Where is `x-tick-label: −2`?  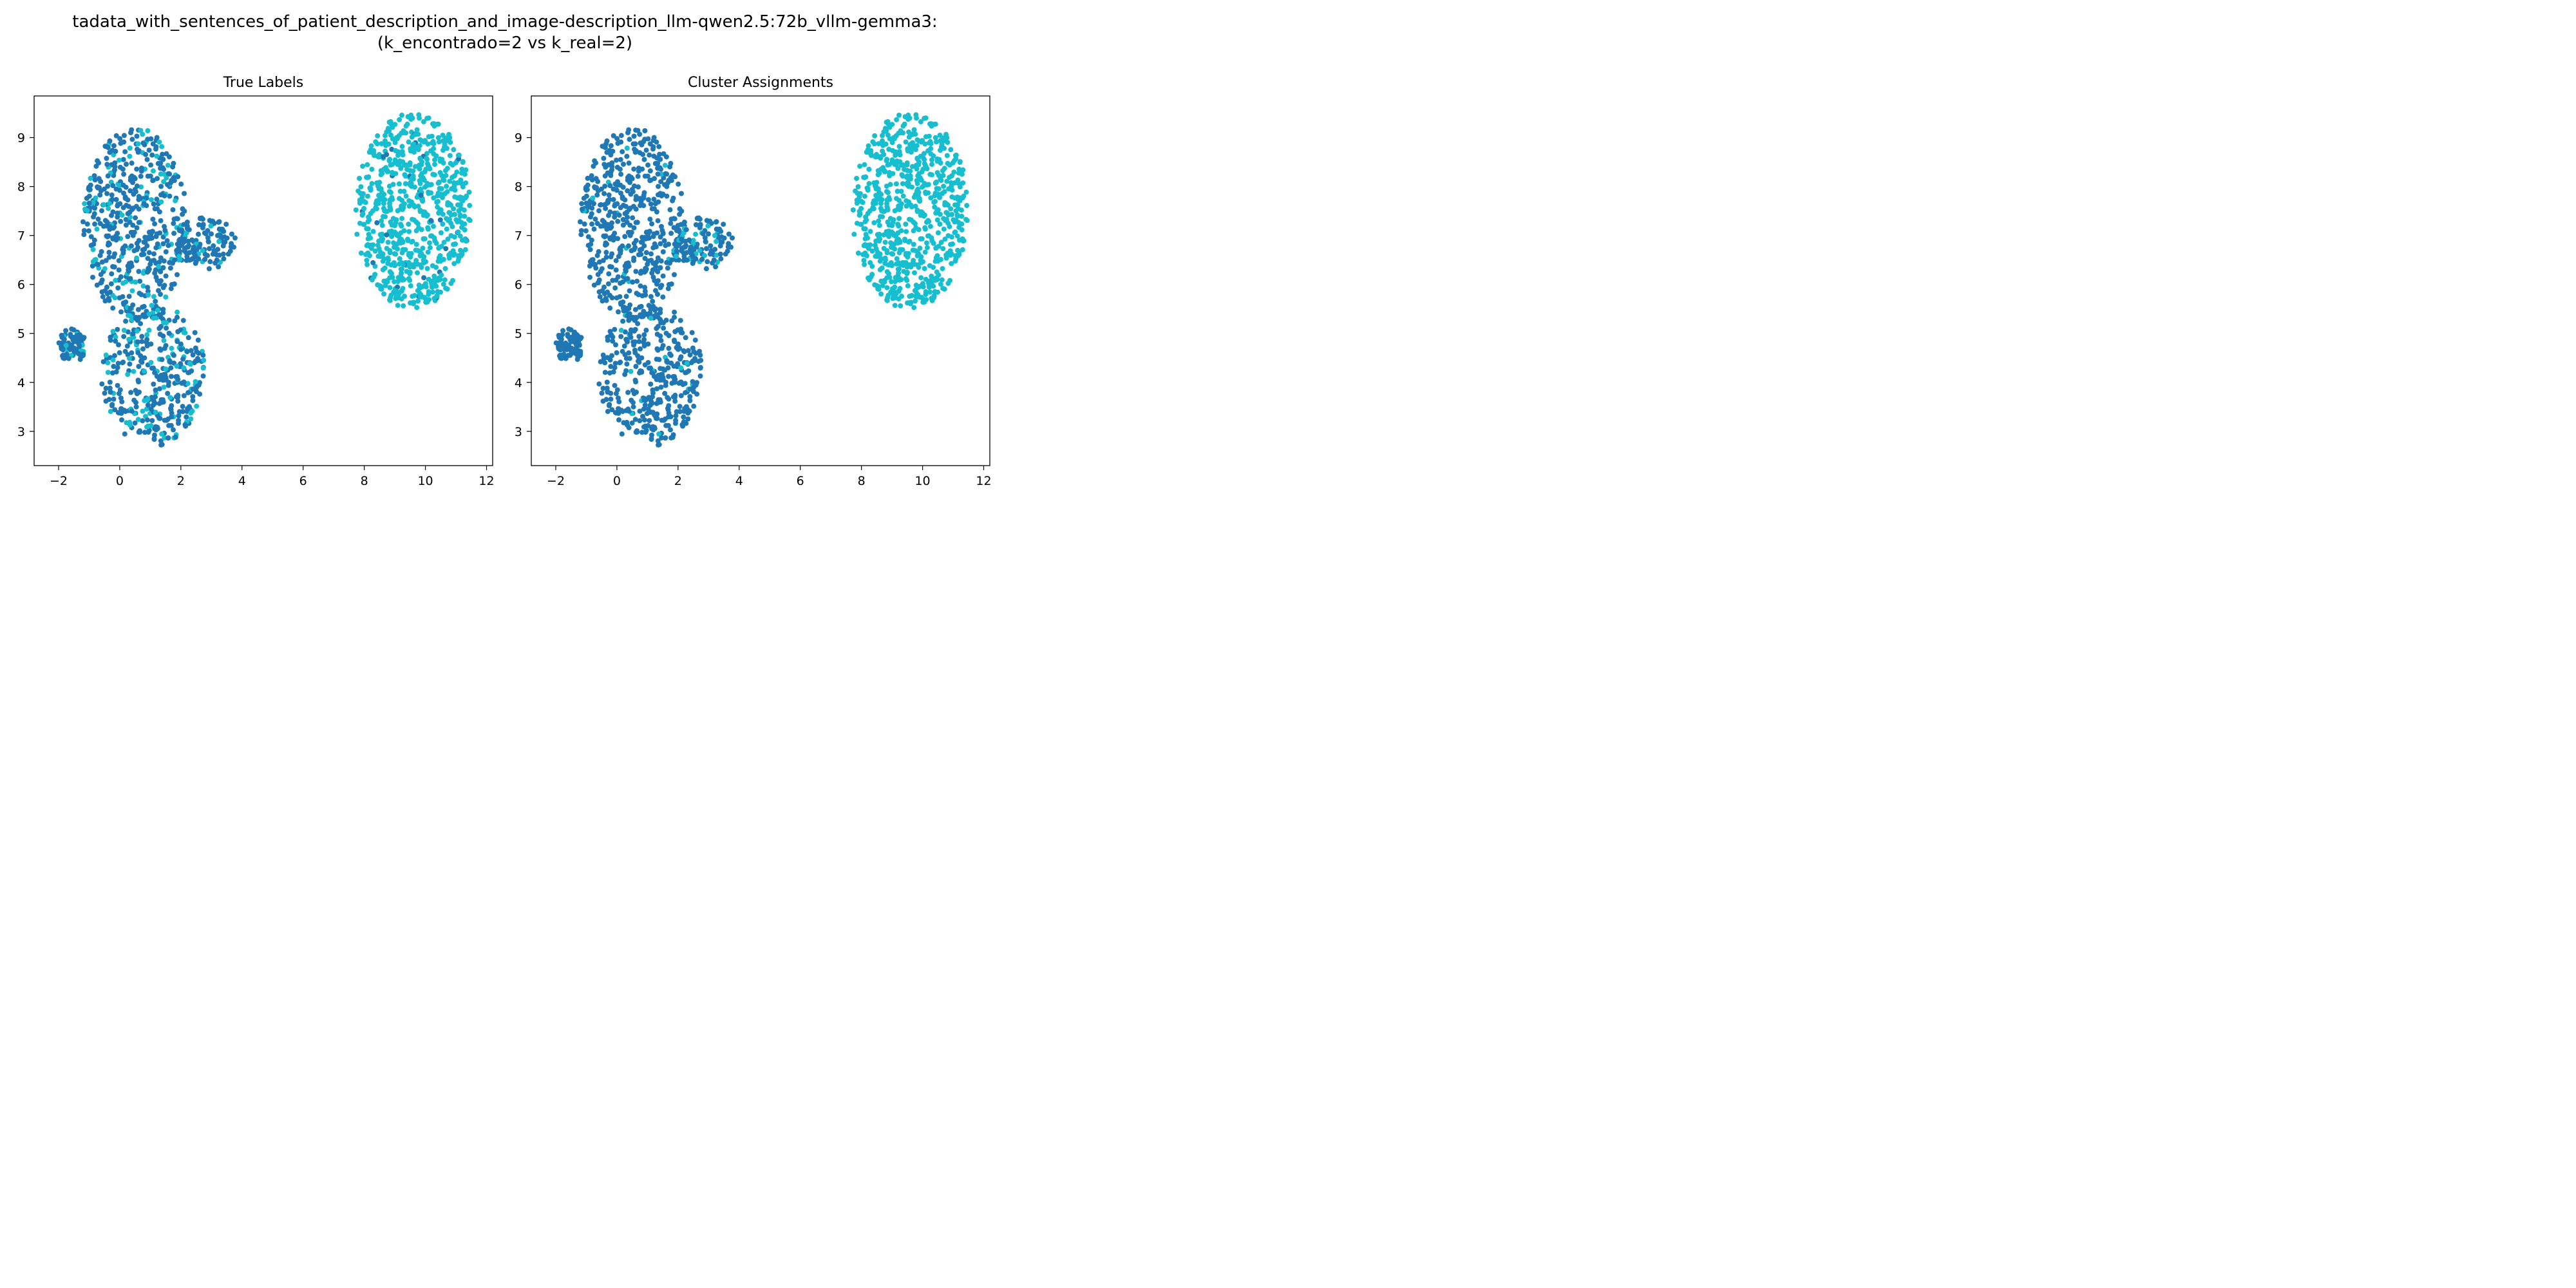 x-tick-label: −2 is located at coordinates (556, 481).